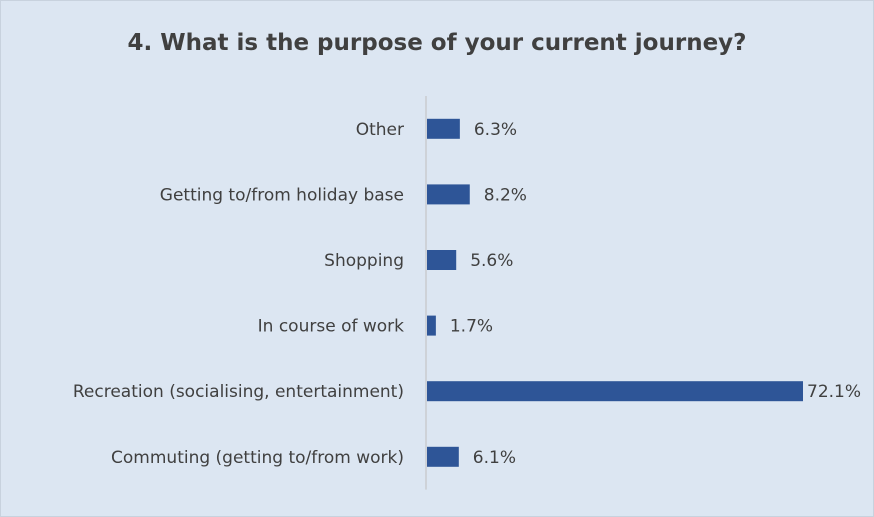 Image resolution: width=874 pixels, height=517 pixels. I want to click on category-label: Commuting (getting to/from work), so click(257, 458).